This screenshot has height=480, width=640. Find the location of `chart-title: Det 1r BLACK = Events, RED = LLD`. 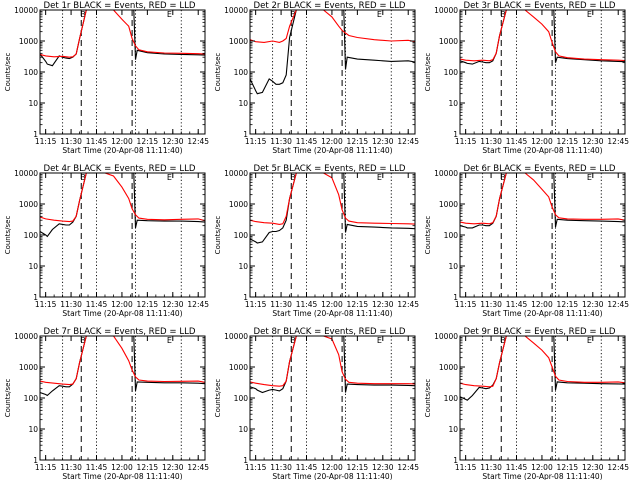

chart-title: Det 1r BLACK = Events, RED = LLD is located at coordinates (119, 6).